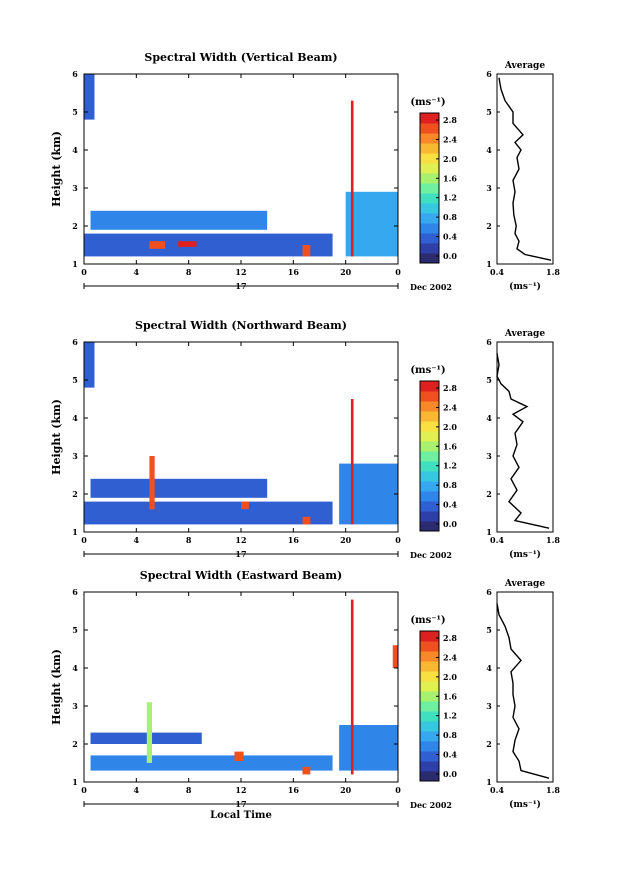 This screenshot has width=619, height=875. What do you see at coordinates (240, 57) in the screenshot?
I see `chart-title: Spectral Width (Vertical Beam)` at bounding box center [240, 57].